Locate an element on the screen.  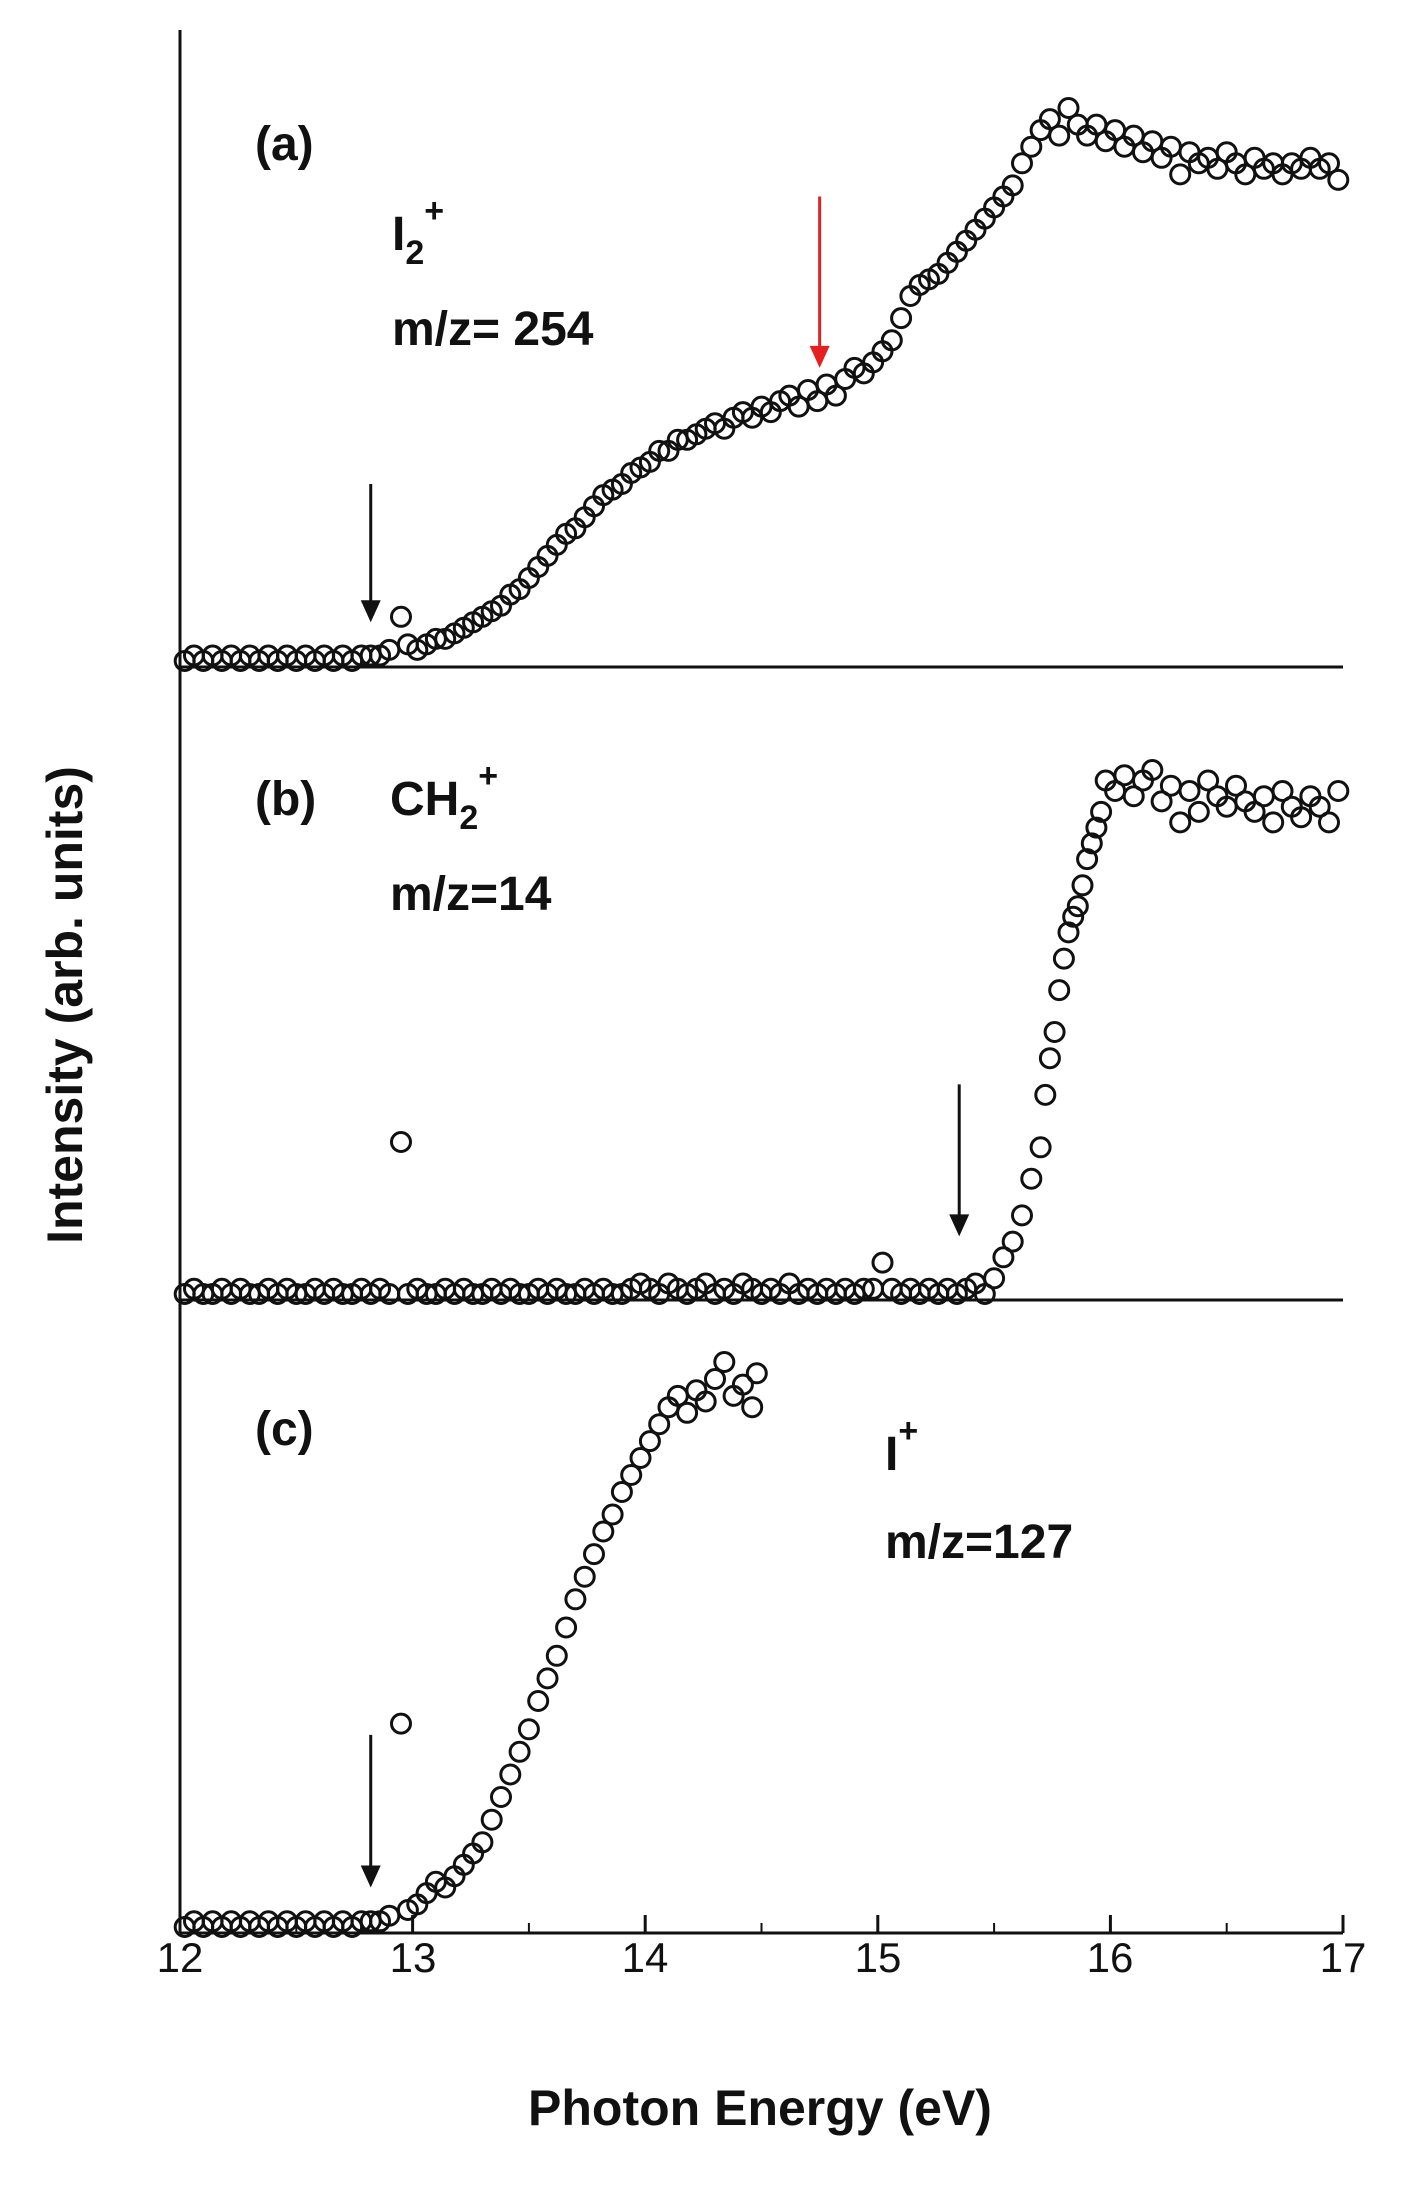
x-tick-label-15: 15 is located at coordinates (878, 1957).